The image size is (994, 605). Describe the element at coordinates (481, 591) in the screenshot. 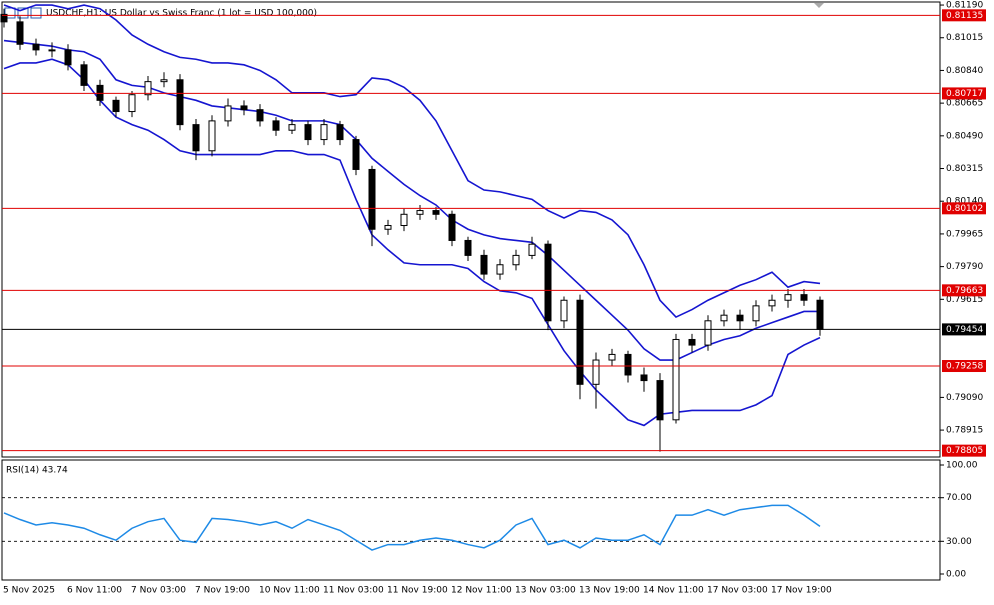

I see `x-tick-label: 12 Nov 11:00` at that location.